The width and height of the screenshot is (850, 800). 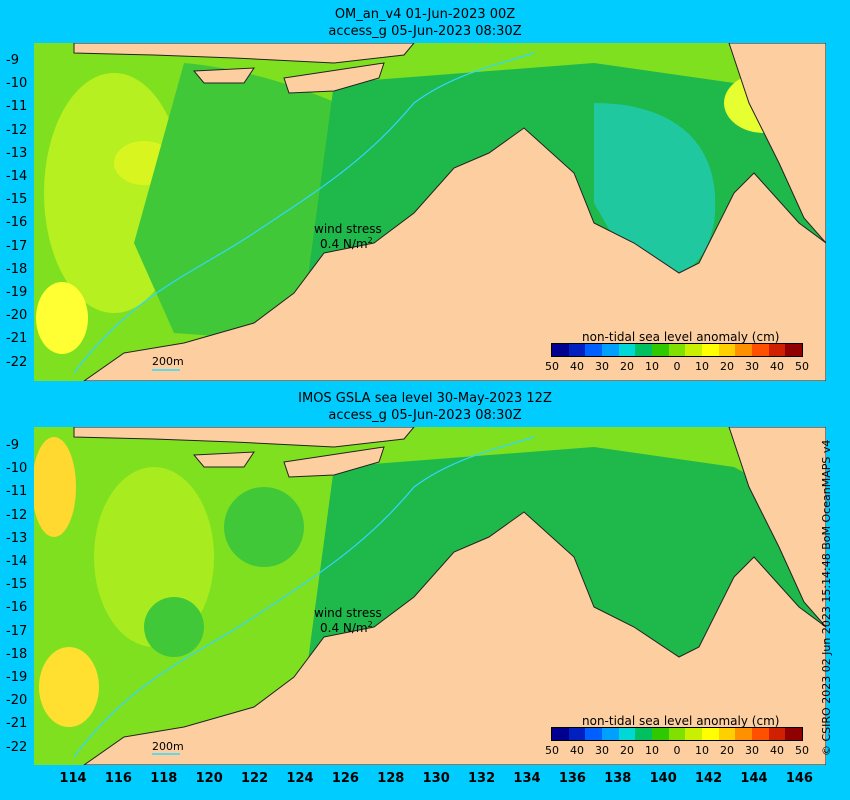 I want to click on x-tick: 136, so click(x=572, y=778).